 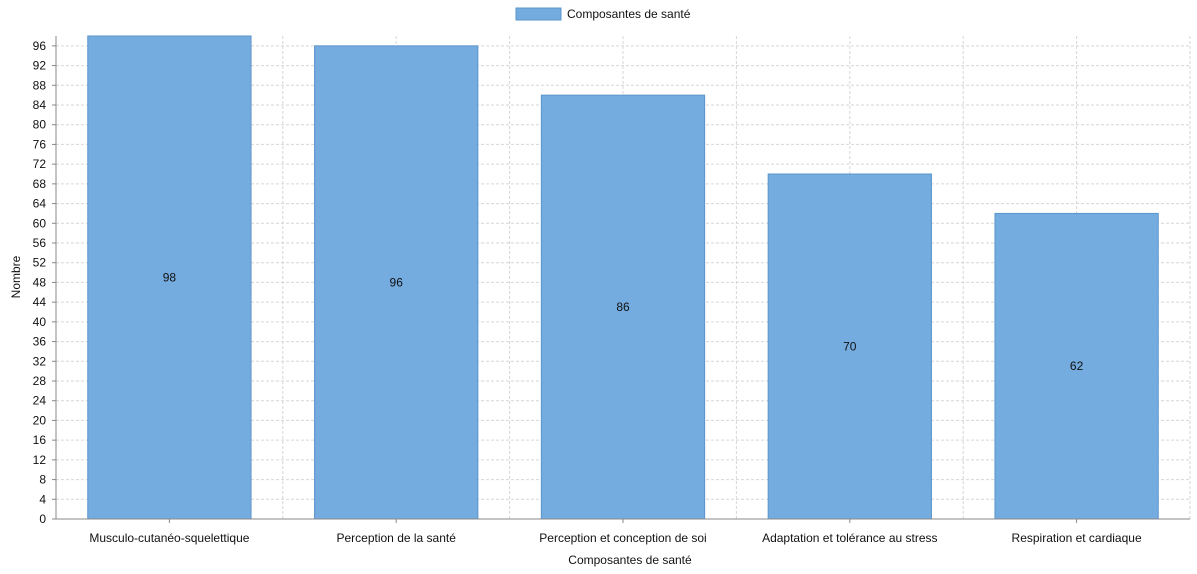 I want to click on data-labels: 98 96 86 70 62, so click(x=623, y=322).